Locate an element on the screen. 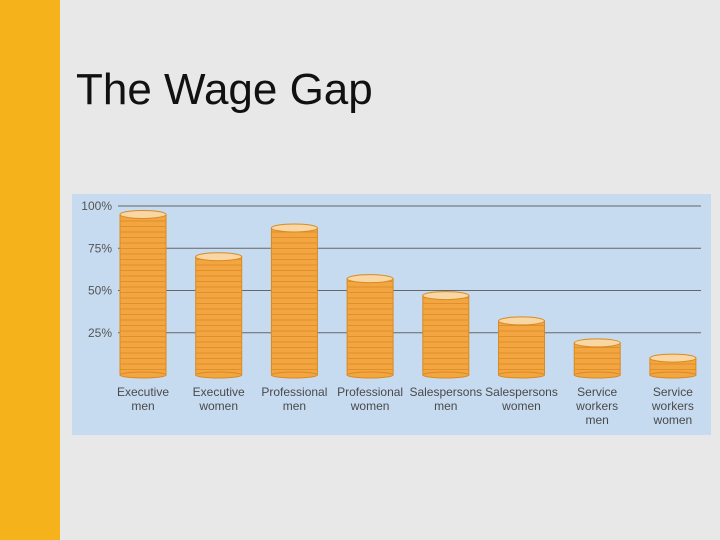 The image size is (720, 540). x-category-label: Salespersons women is located at coordinates (521, 399).